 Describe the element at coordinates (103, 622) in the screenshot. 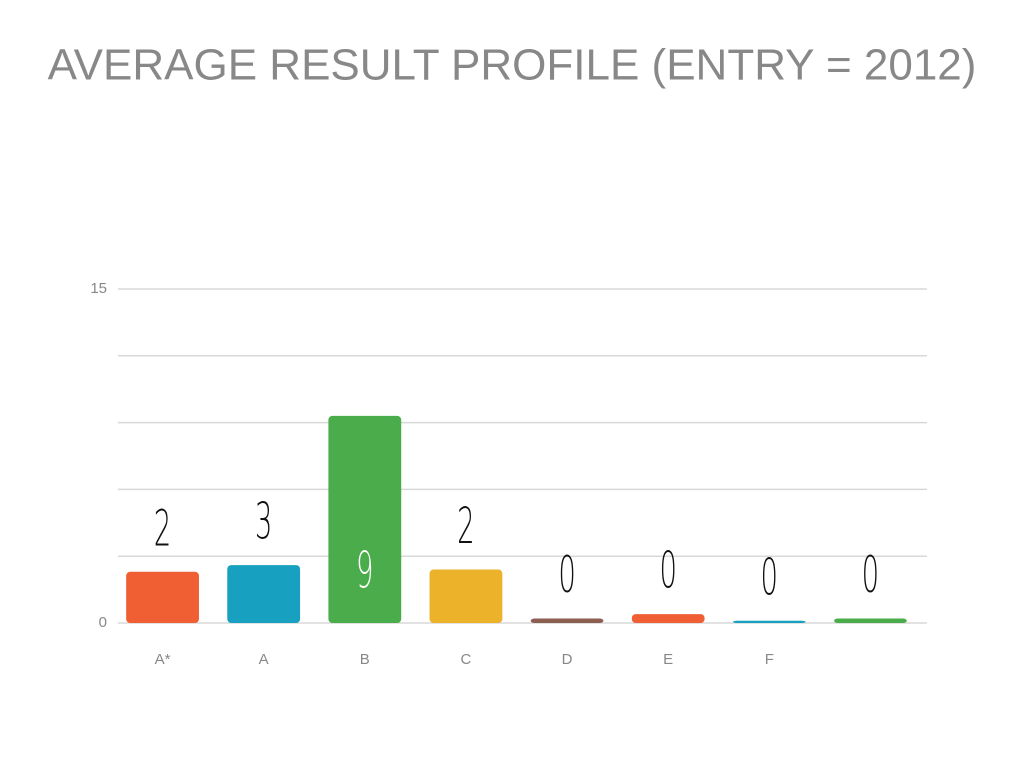

I see `y-tick-label: 0` at that location.